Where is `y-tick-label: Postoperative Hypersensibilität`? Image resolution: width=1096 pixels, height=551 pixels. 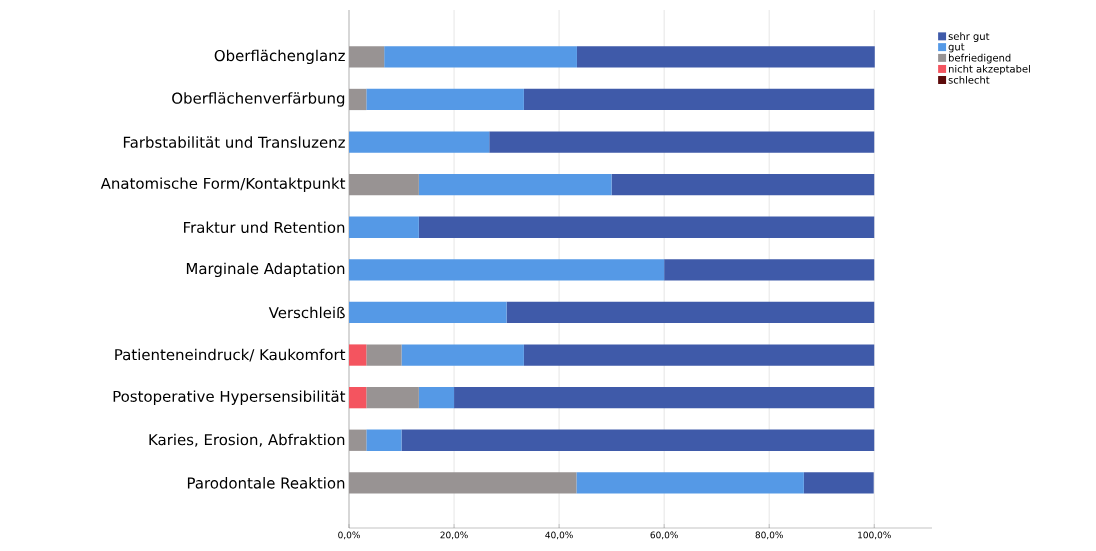
y-tick-label: Postoperative Hypersensibilität is located at coordinates (229, 397).